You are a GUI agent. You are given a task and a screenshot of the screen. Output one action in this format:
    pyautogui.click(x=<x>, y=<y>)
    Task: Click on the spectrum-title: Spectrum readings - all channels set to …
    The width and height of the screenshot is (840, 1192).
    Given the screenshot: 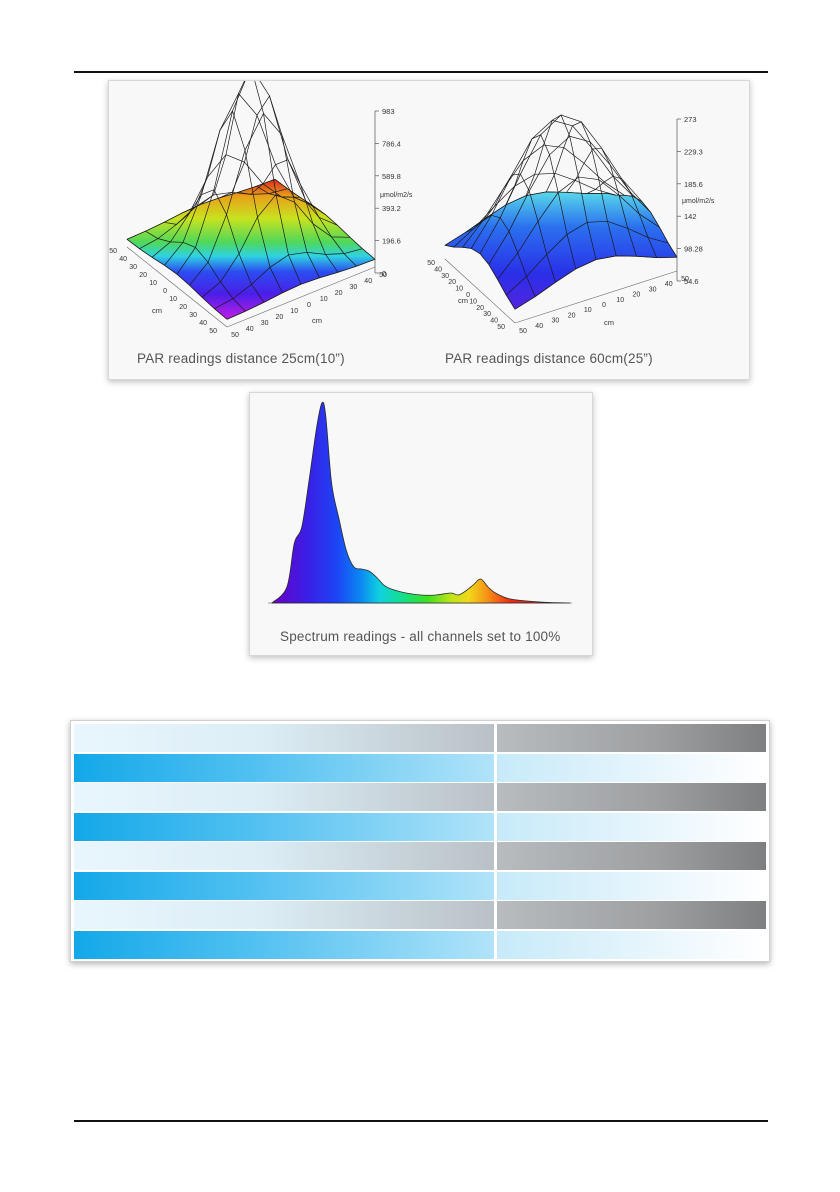 What is the action you would take?
    pyautogui.click(x=420, y=636)
    